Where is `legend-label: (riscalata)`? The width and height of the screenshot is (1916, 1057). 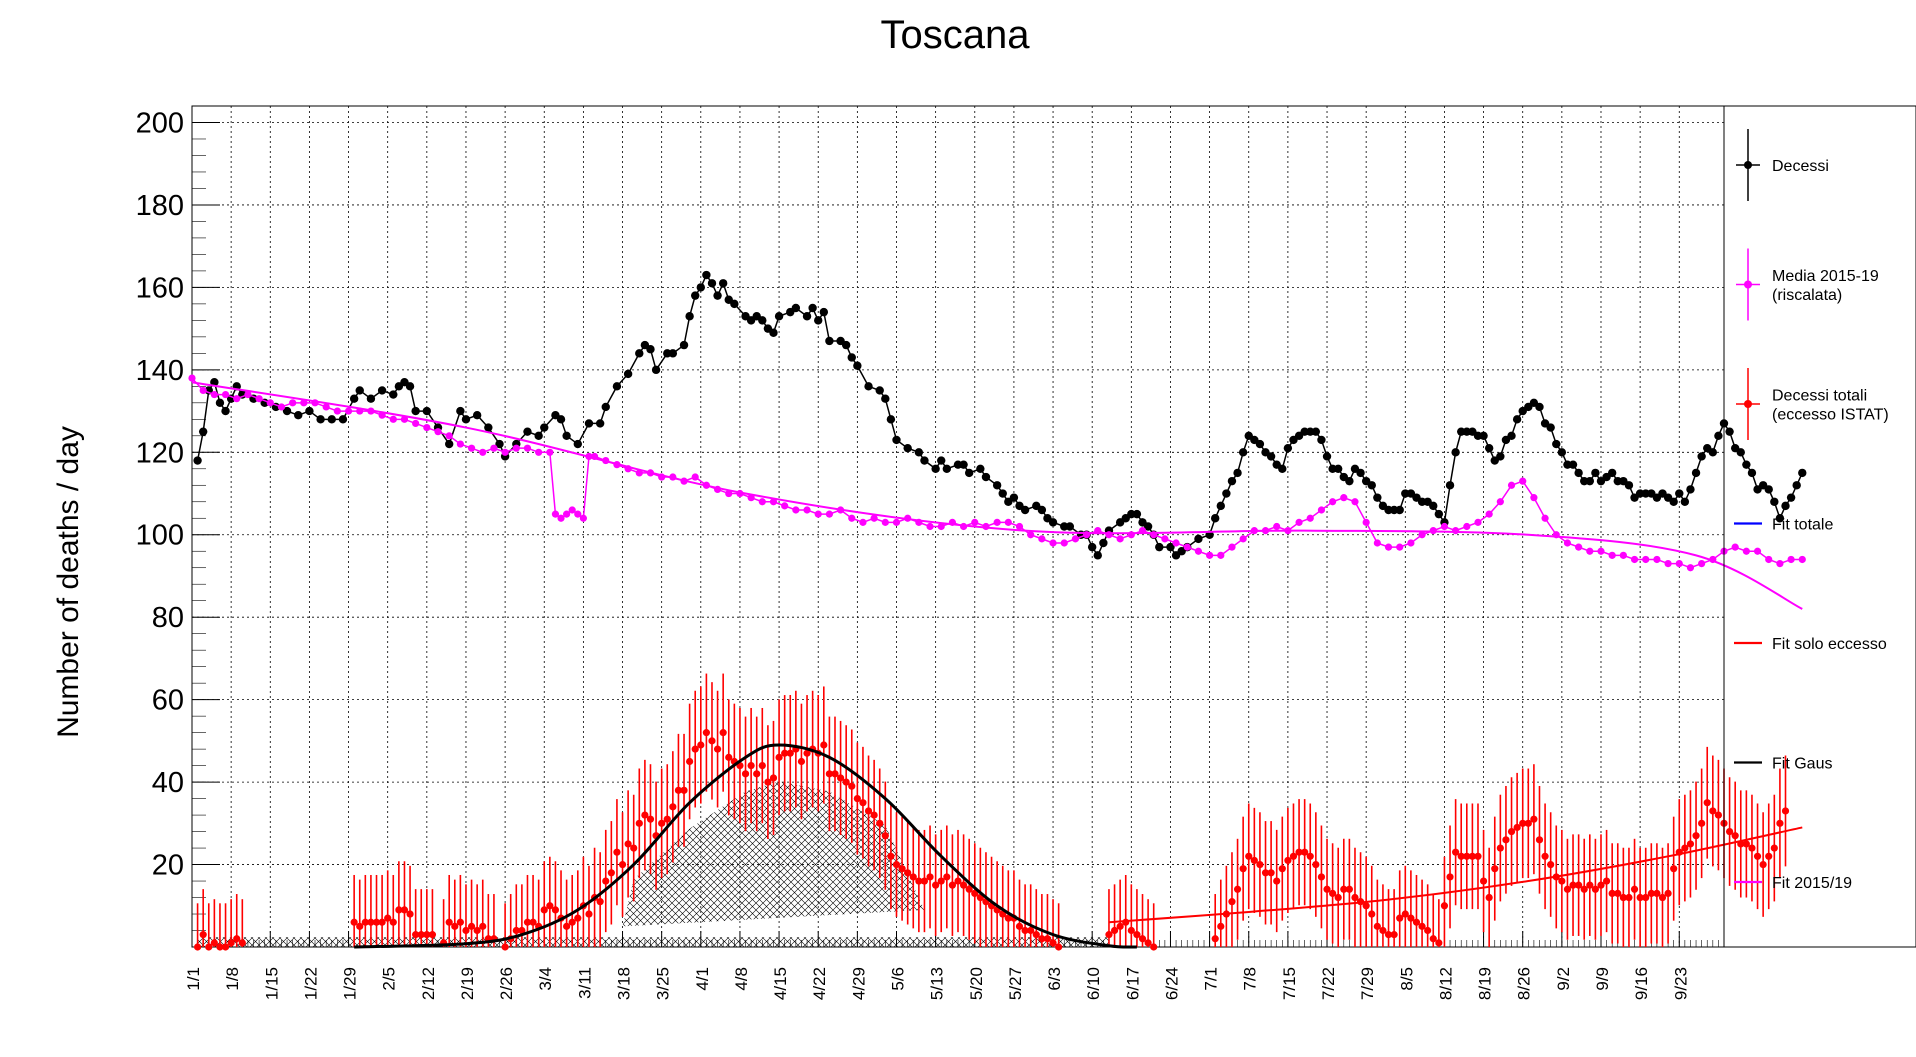 legend-label: (riscalata) is located at coordinates (1807, 295).